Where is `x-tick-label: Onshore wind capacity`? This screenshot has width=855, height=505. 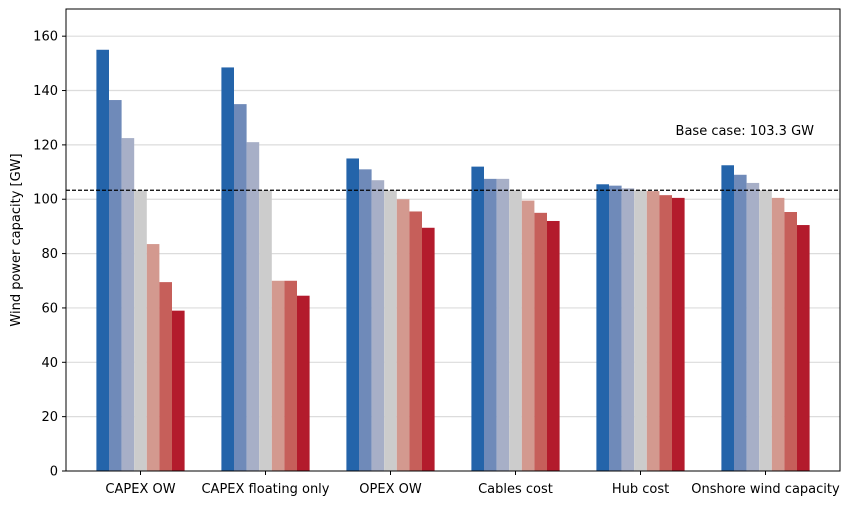 x-tick-label: Onshore wind capacity is located at coordinates (765, 489).